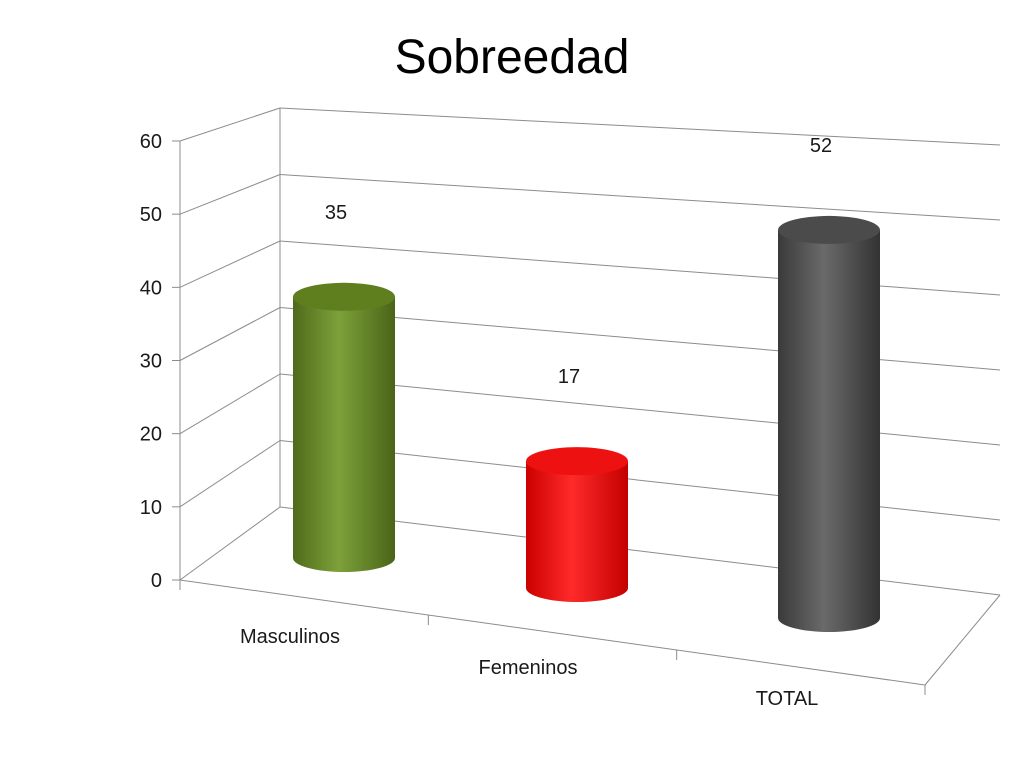 Image resolution: width=1024 pixels, height=768 pixels. Describe the element at coordinates (577, 531) in the screenshot. I see `bar-femeninos` at that location.